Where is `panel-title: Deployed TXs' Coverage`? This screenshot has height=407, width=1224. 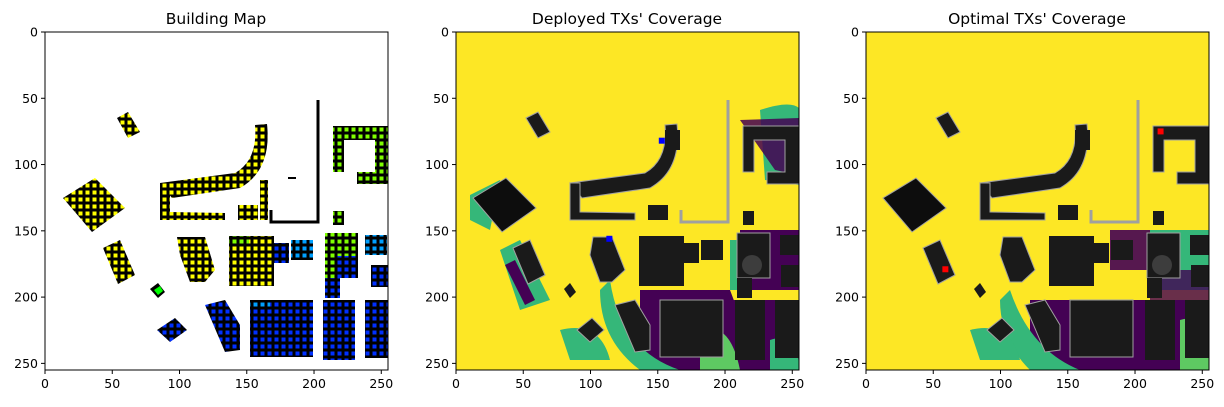
panel-title: Deployed TXs' Coverage is located at coordinates (627, 19).